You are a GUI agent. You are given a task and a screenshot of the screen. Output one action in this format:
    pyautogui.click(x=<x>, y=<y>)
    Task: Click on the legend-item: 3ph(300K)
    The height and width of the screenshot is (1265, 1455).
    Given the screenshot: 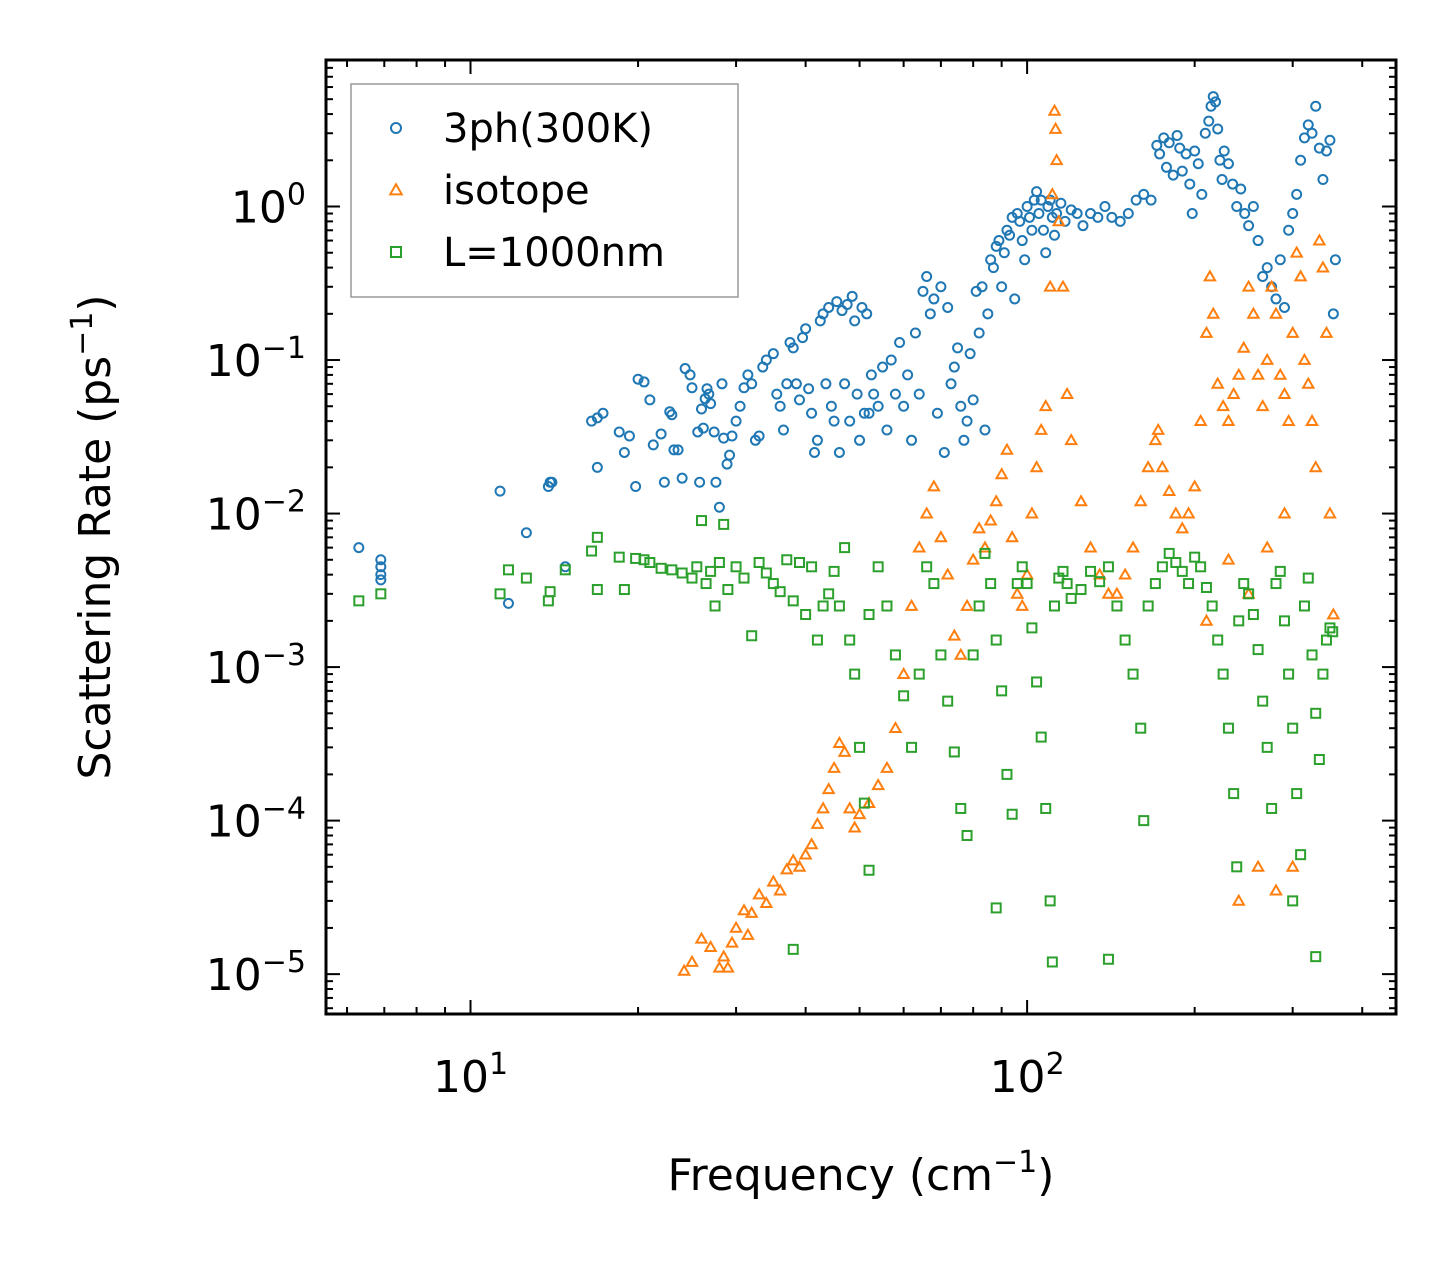 What is the action you would take?
    pyautogui.click(x=521, y=129)
    